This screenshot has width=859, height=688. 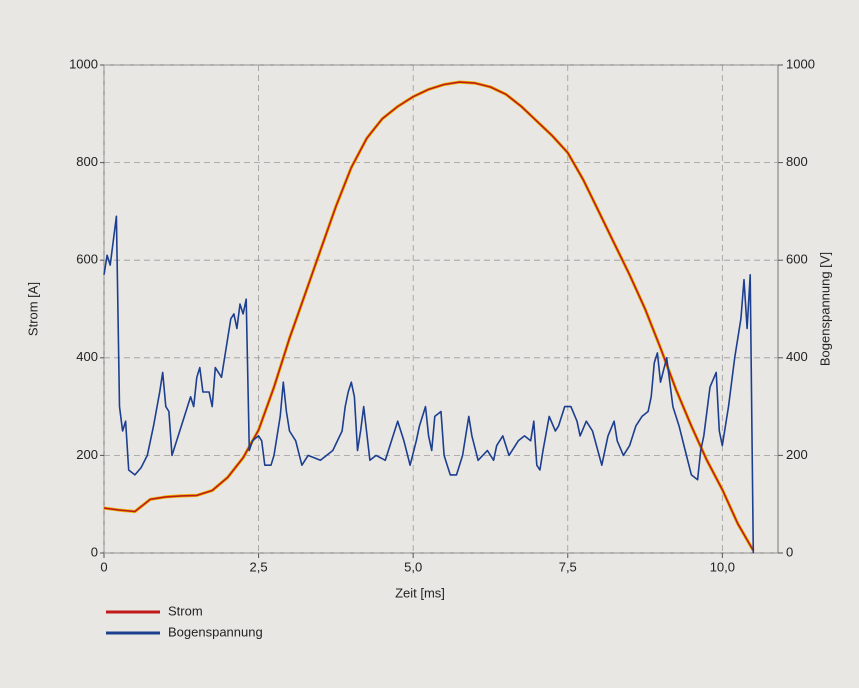 I want to click on y2-tick-label: 200, so click(x=797, y=454).